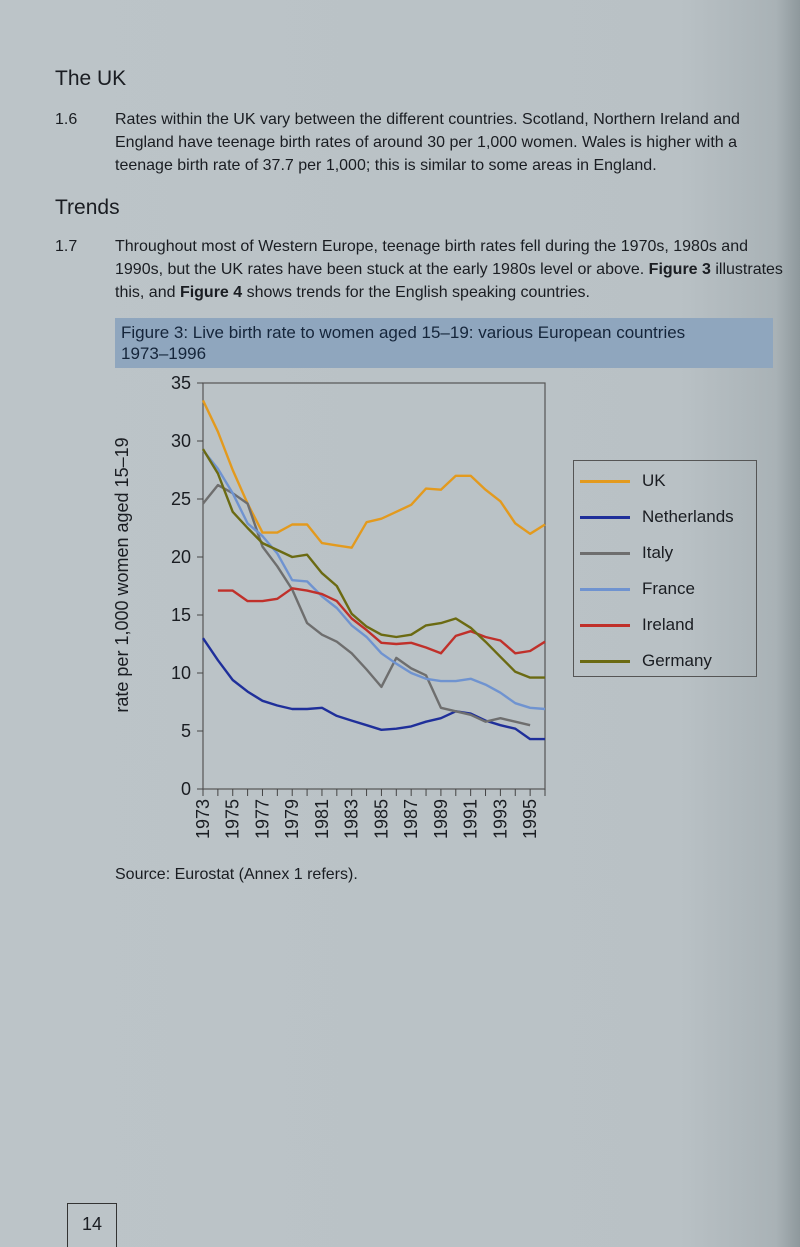 The image size is (800, 1247). Describe the element at coordinates (658, 552) in the screenshot. I see `legend-label: Italy` at that location.